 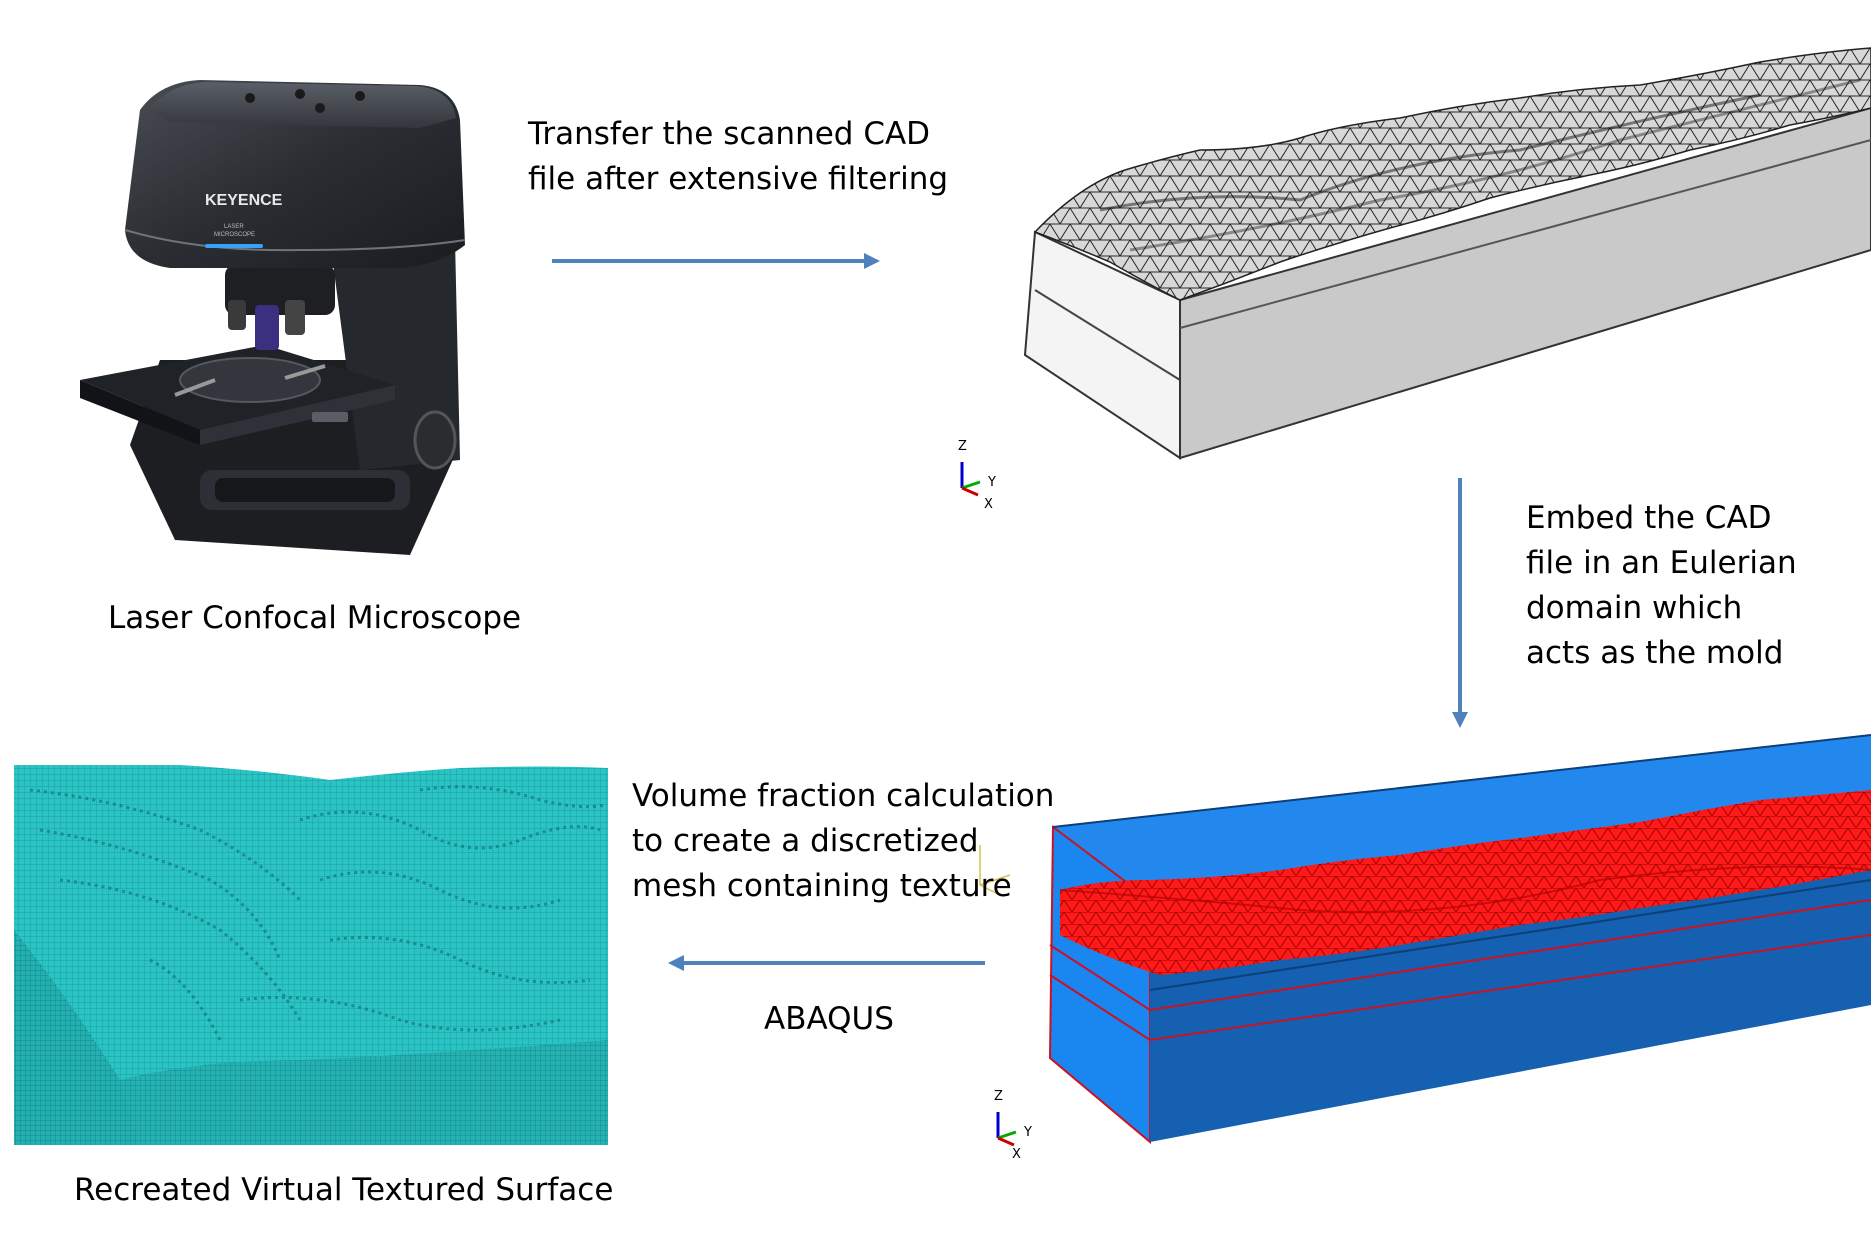 I want to click on badge-line2: MICROSCOPE, so click(x=234, y=235).